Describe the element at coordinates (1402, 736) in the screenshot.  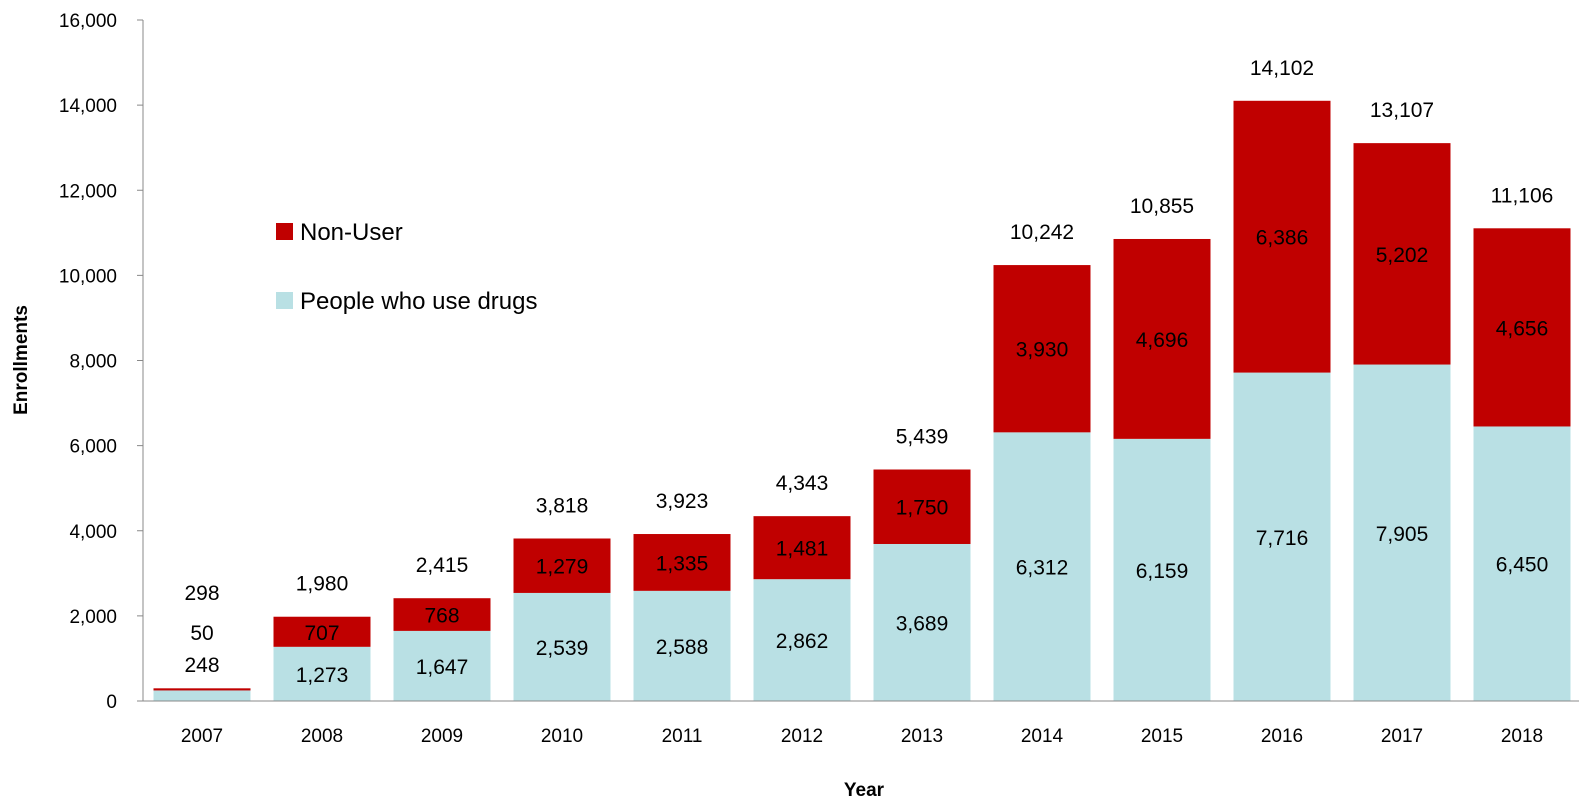
I see `x-tick-label: 2017` at that location.